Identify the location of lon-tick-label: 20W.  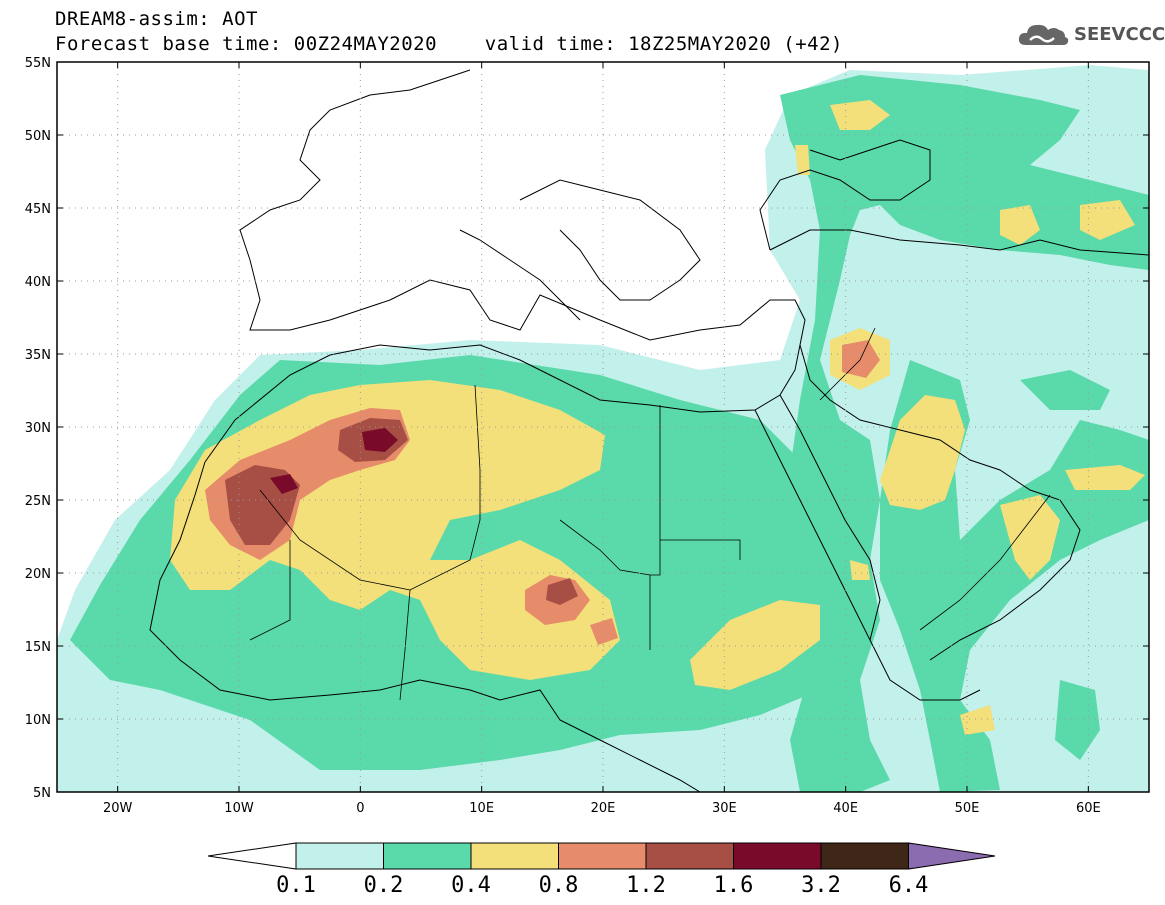
(118, 808).